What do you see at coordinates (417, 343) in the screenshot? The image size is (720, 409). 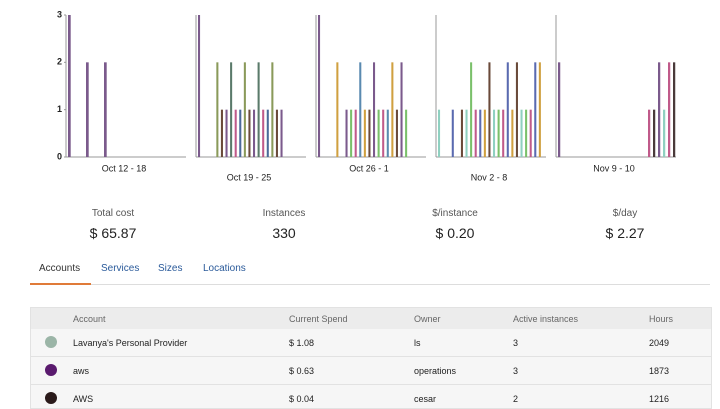 I see `cell: ls` at bounding box center [417, 343].